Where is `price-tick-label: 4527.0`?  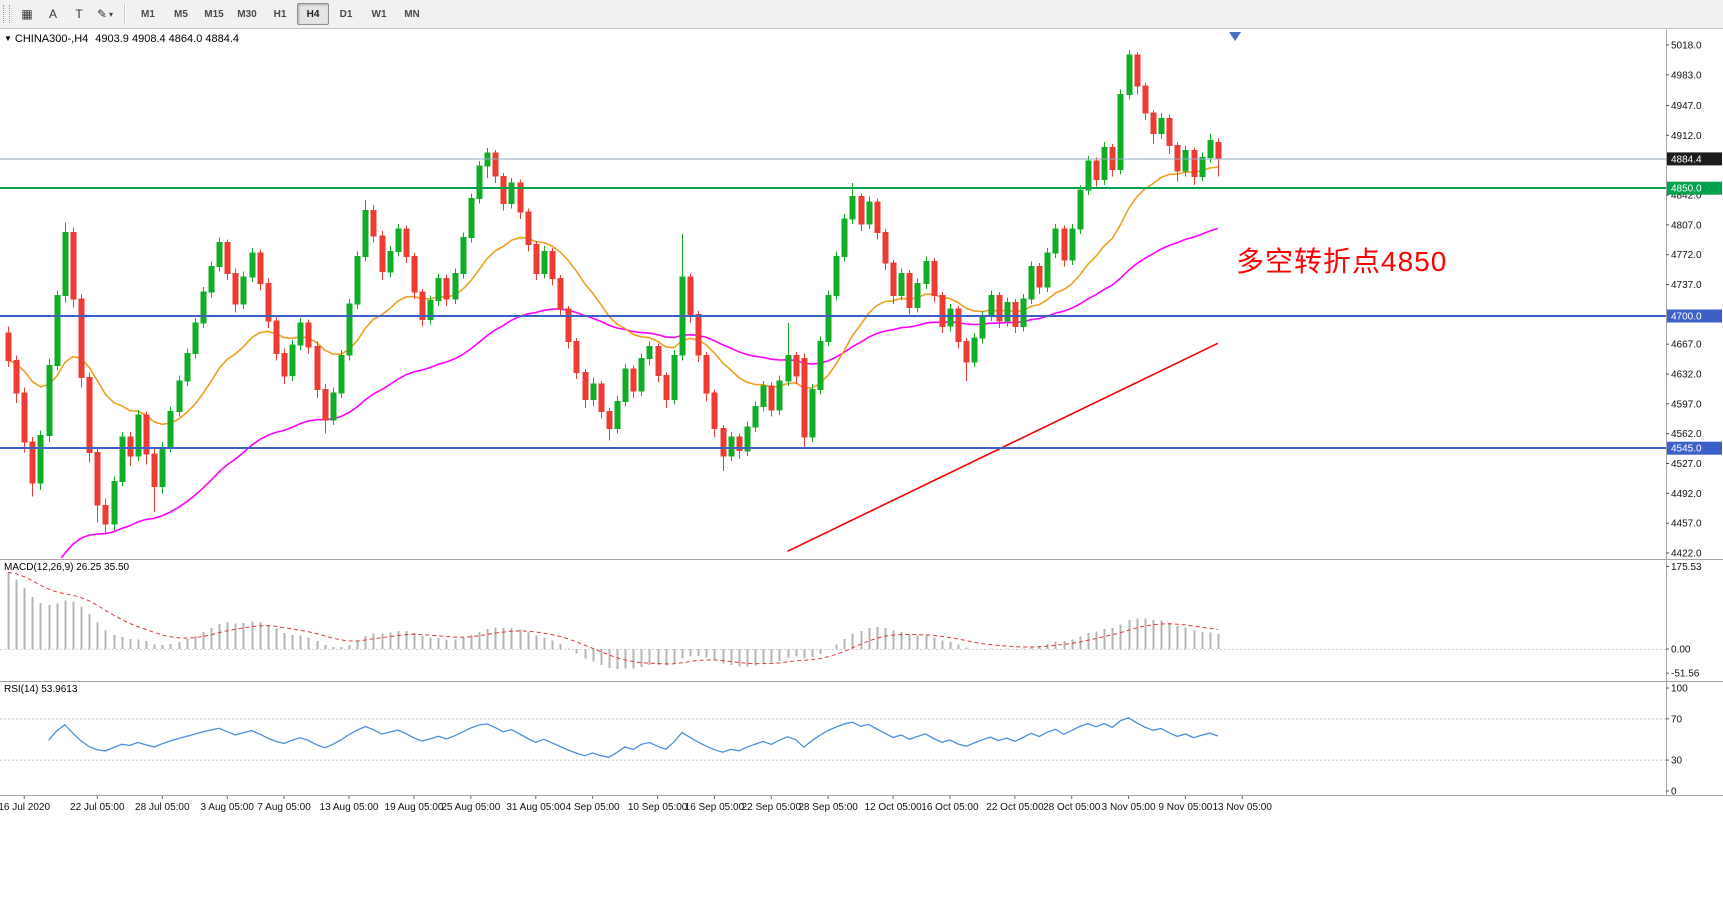
price-tick-label: 4527.0 is located at coordinates (1686, 464).